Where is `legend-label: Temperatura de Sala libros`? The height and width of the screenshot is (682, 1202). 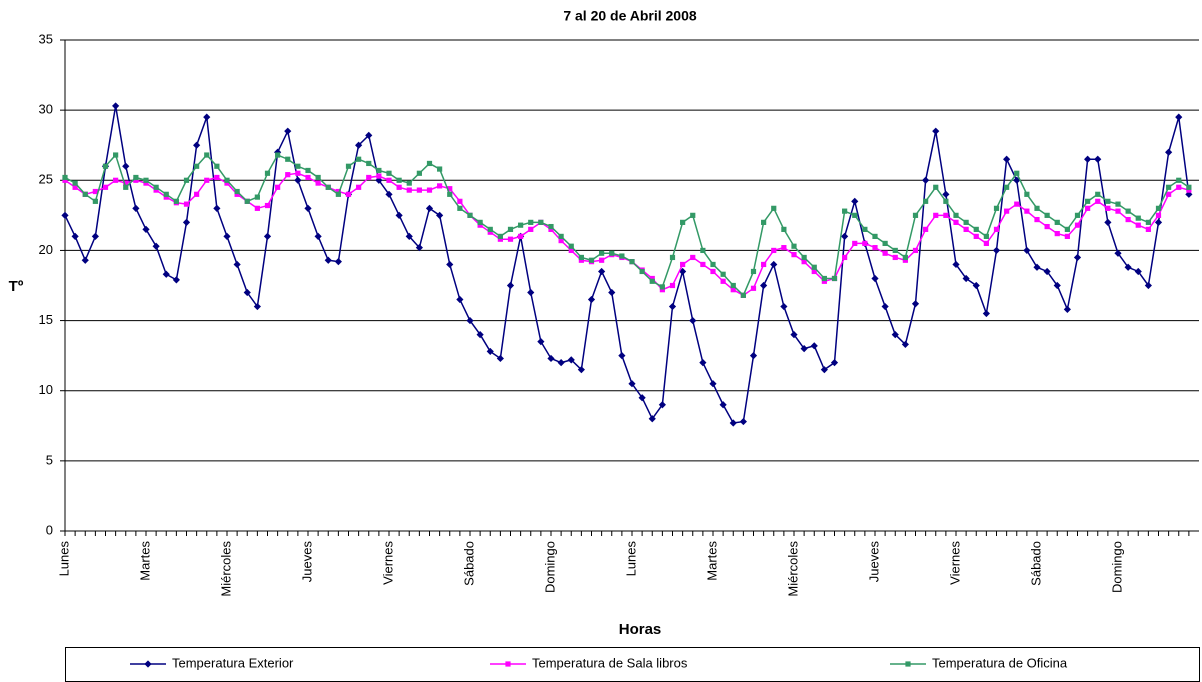 legend-label: Temperatura de Sala libros is located at coordinates (610, 662).